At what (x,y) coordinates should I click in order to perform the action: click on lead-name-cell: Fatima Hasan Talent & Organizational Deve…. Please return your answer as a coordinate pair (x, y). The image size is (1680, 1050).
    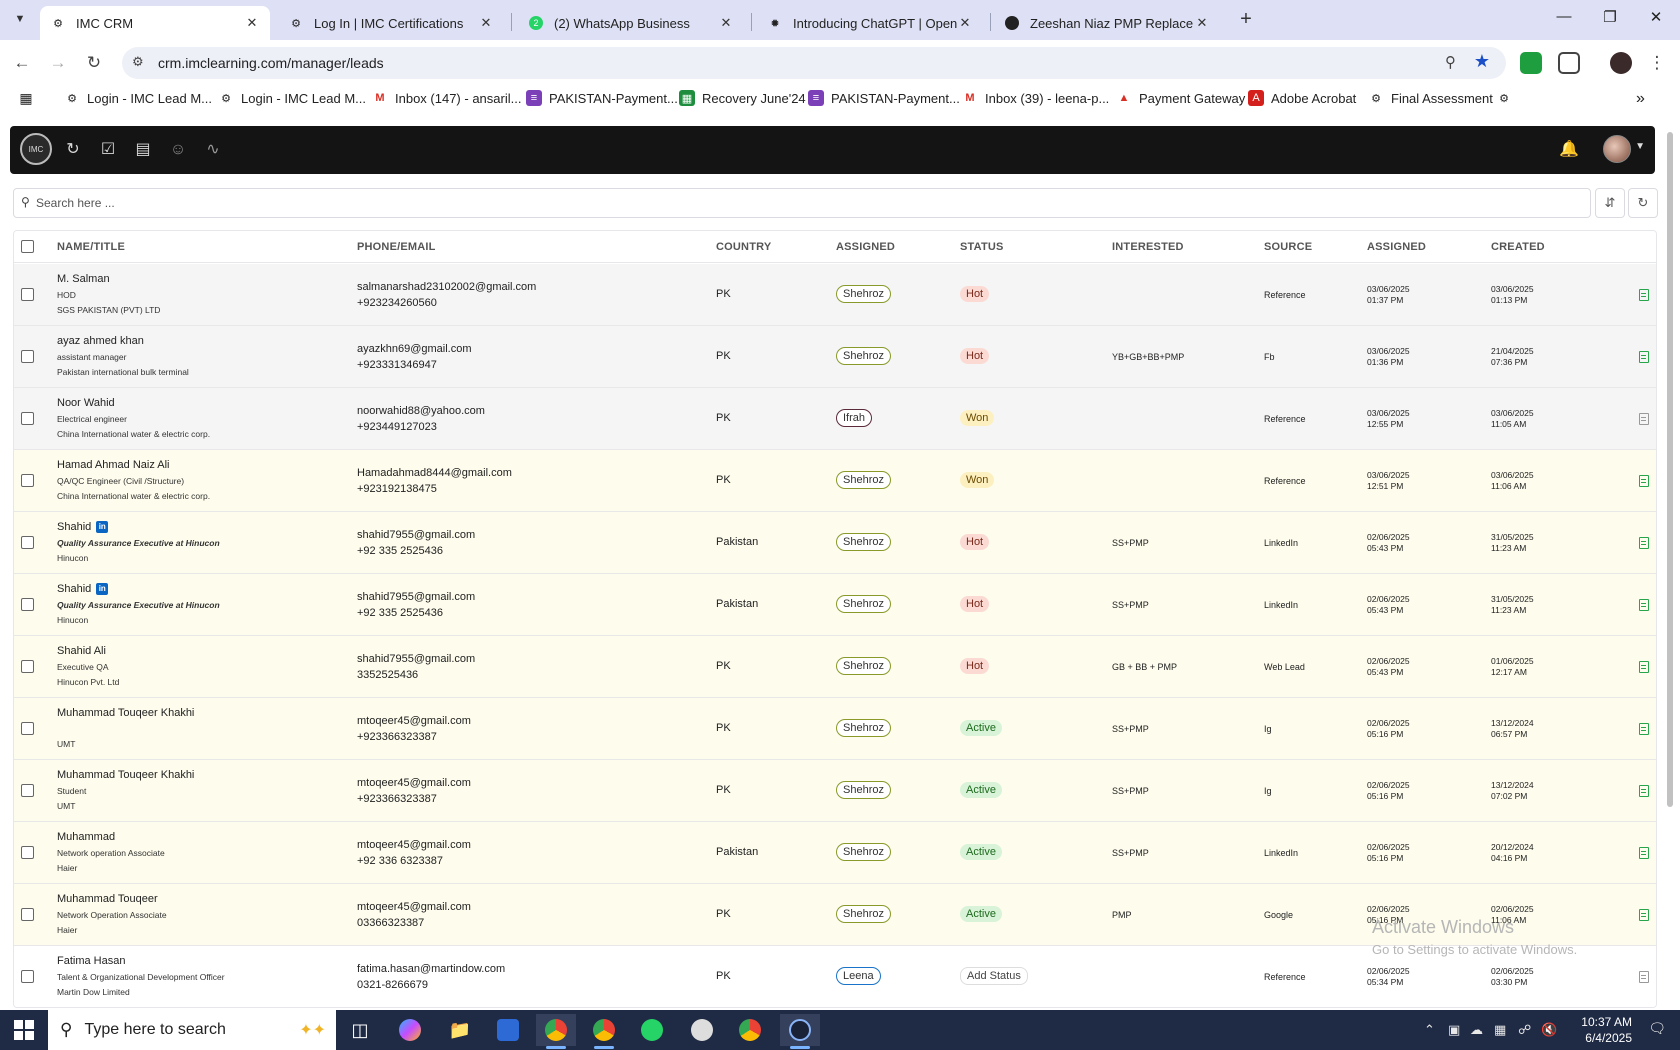
    Looking at the image, I should click on (202, 976).